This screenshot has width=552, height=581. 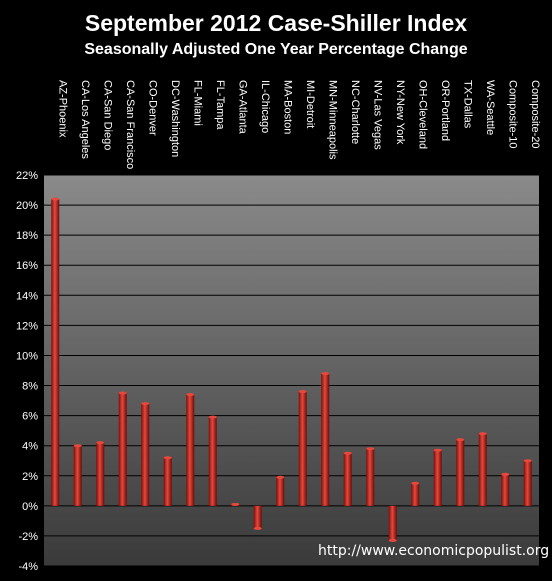 What do you see at coordinates (107, 115) in the screenshot?
I see `category-label: CA-San Diego` at bounding box center [107, 115].